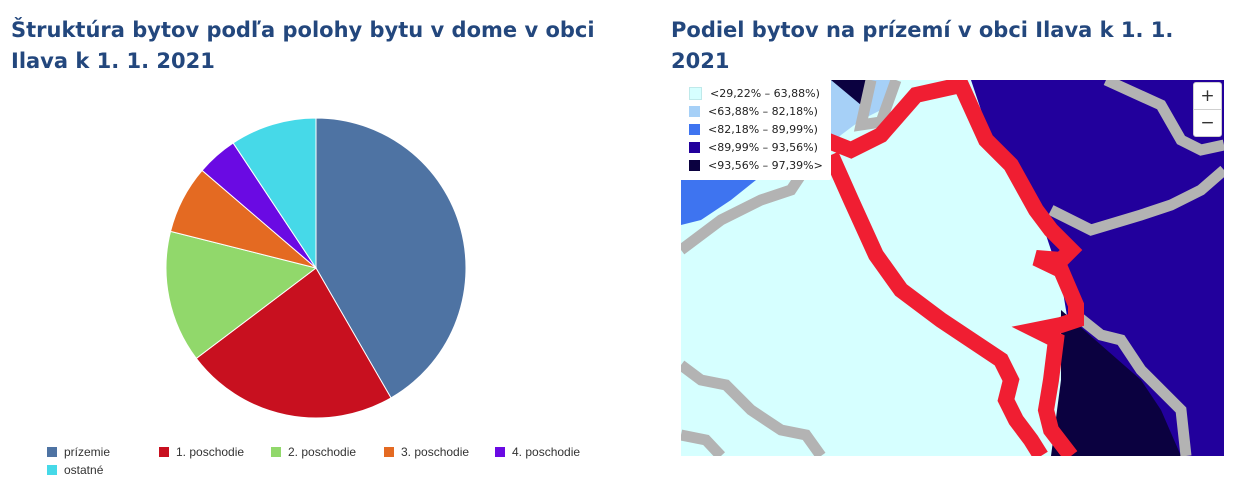  I want to click on map-legend-item: <89,99% – 93,56%), so click(756, 147).